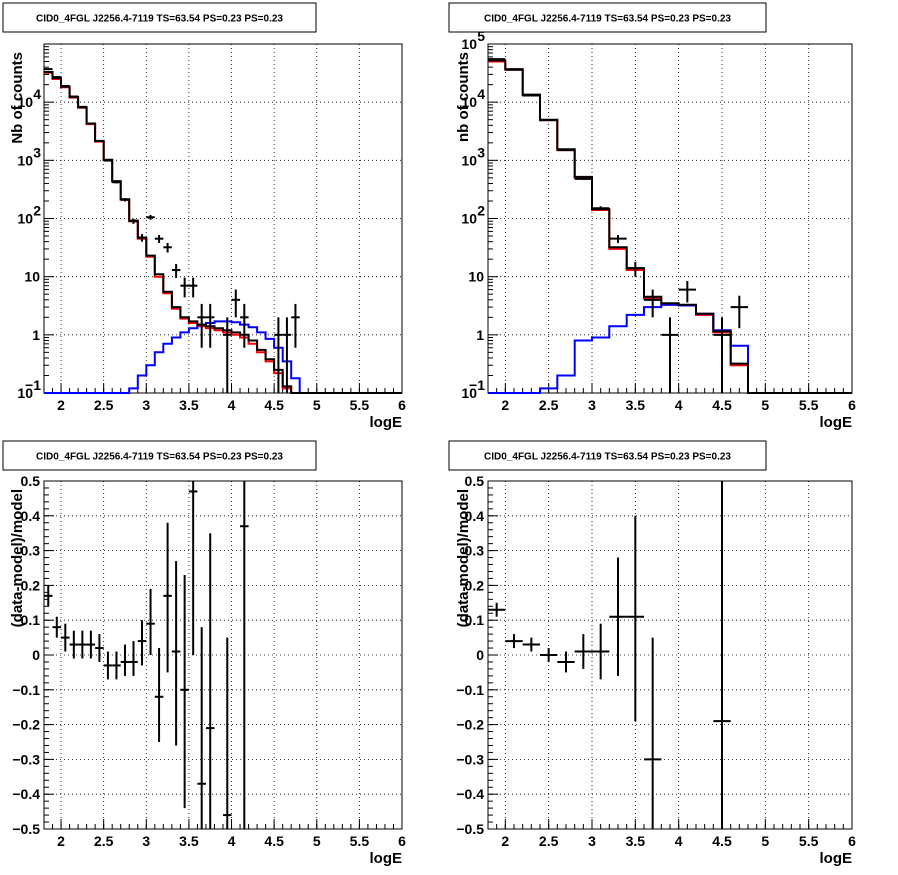  I want to click on y-axis-label: (data-model)/model, so click(17, 558).